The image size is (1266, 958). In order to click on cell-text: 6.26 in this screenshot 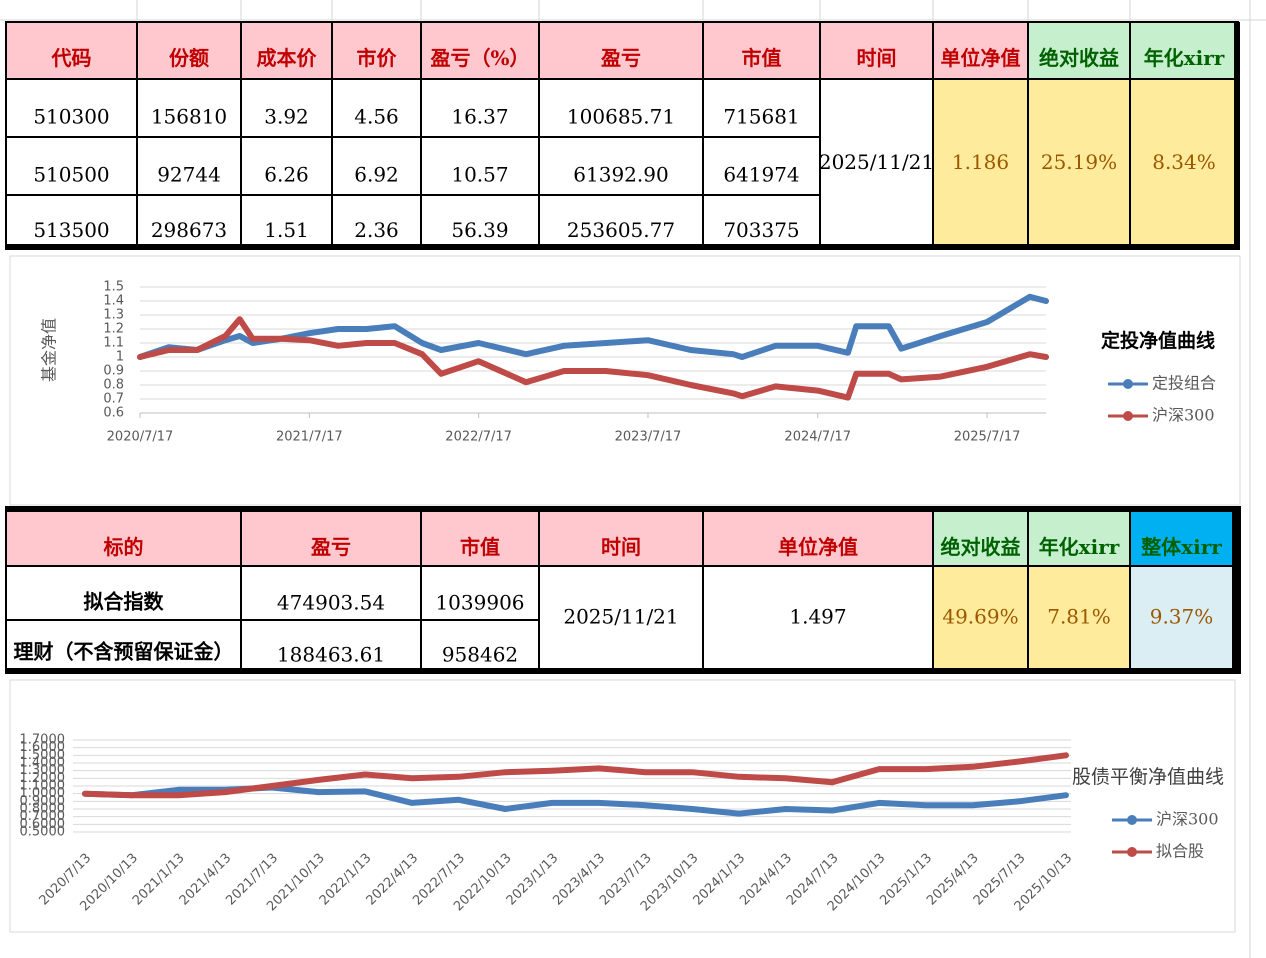, I will do `click(286, 175)`.